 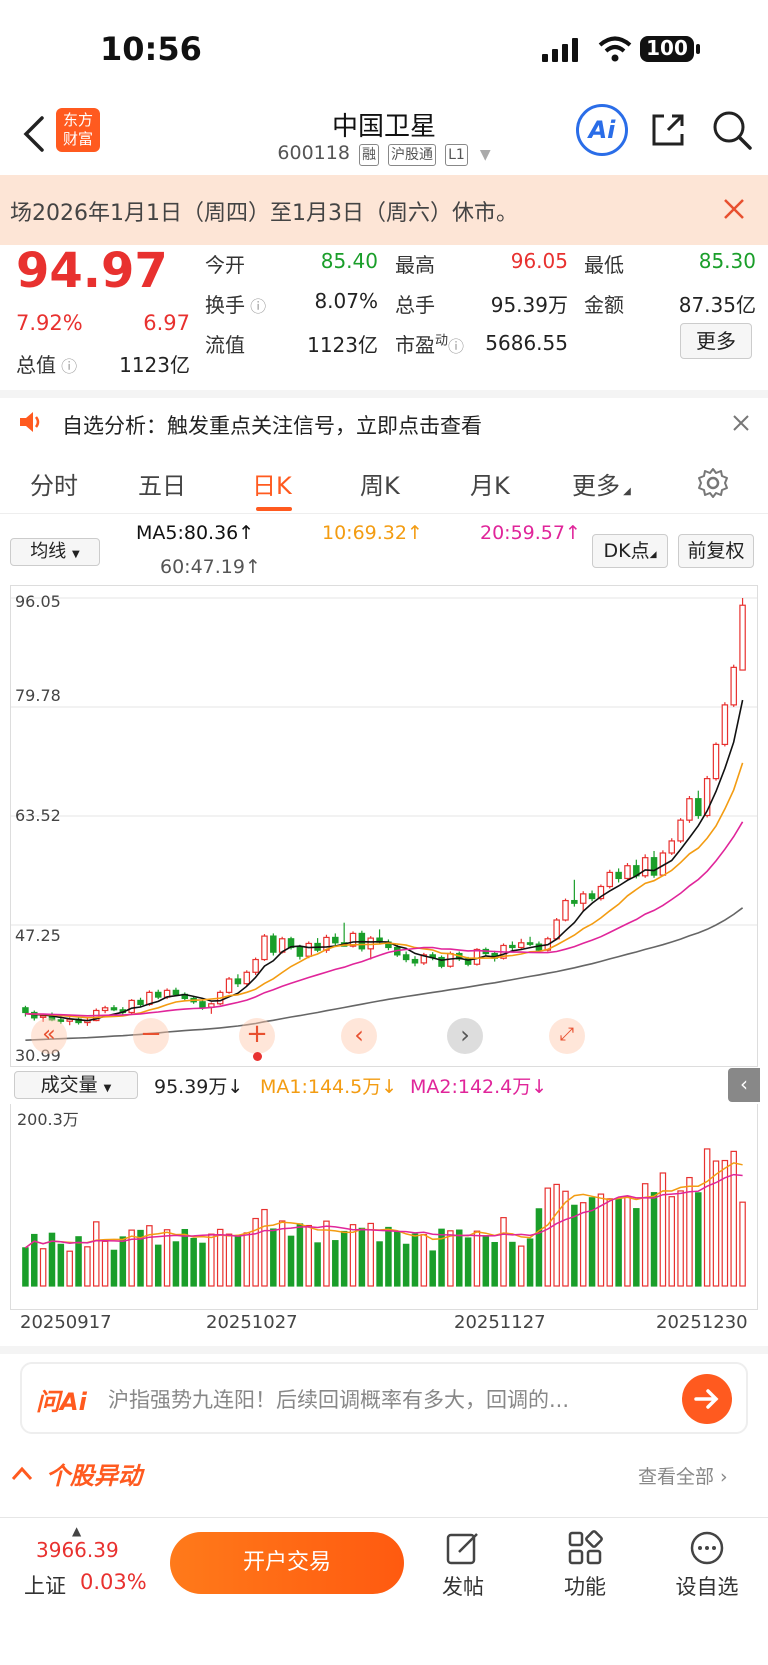 I want to click on logo-line1: 东方, so click(x=77, y=120).